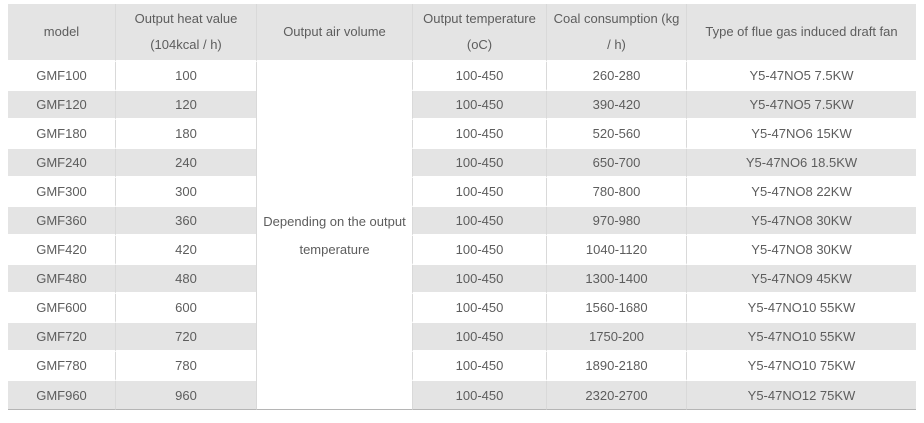 Image resolution: width=924 pixels, height=423 pixels. I want to click on table-row: GMF300 300 100-450 780-800 Y5-47NO8 22KW, so click(462, 192).